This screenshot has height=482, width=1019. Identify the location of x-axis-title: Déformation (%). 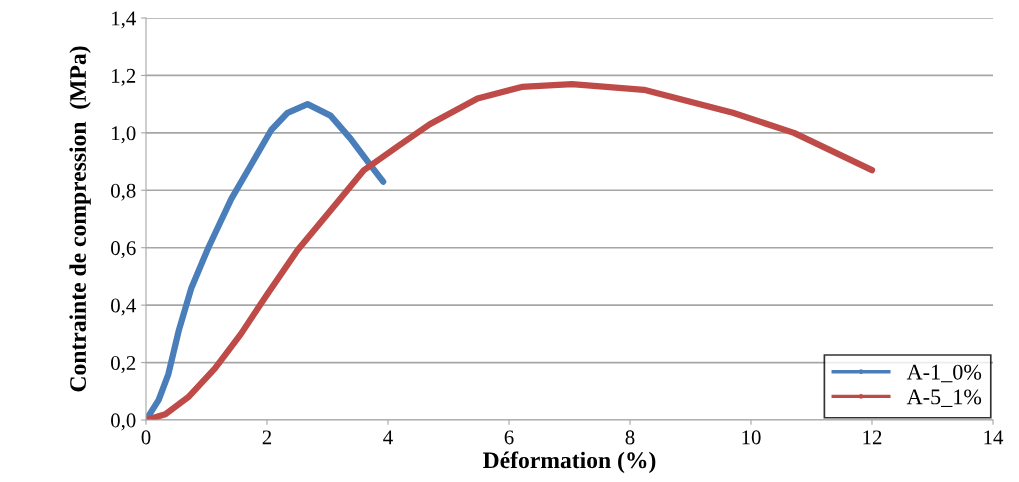
(569, 462).